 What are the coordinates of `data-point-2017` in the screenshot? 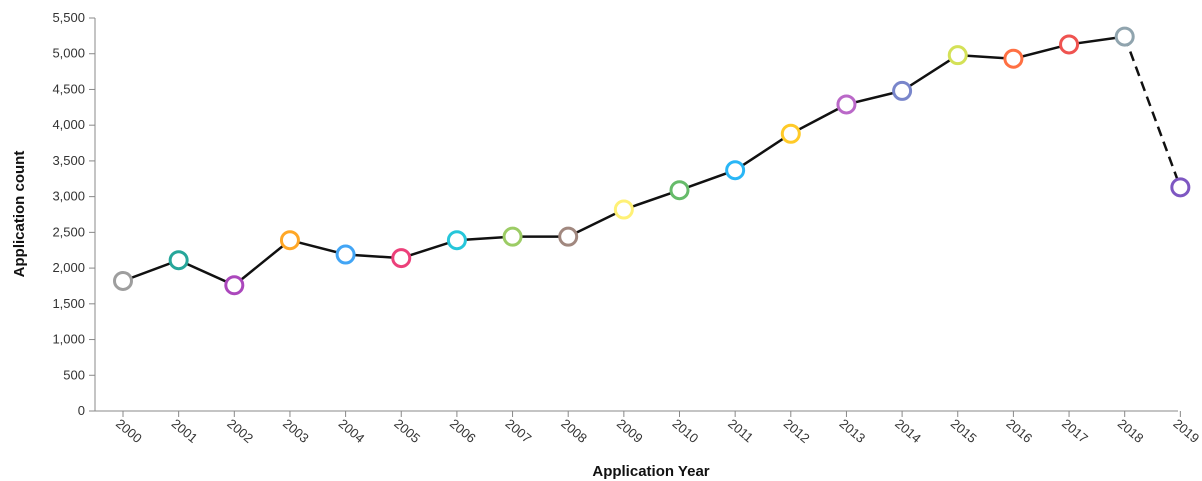 It's located at (1069, 44).